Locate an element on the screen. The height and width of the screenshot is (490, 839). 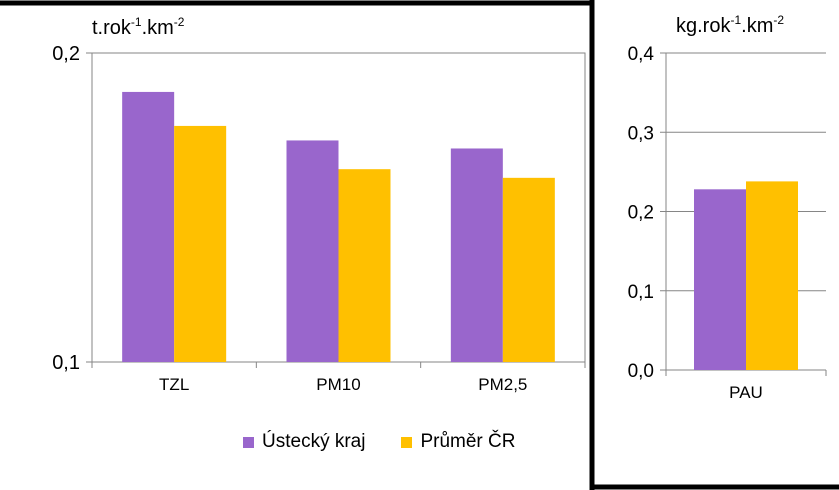
bar-prumer-cr-pm10 is located at coordinates (364, 265).